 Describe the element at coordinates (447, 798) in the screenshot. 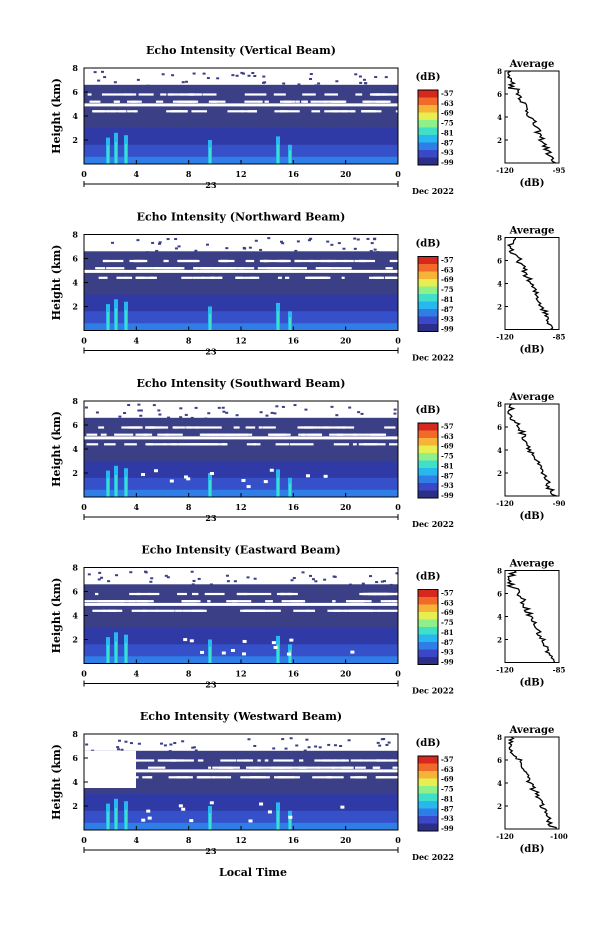

I see `colorbar-tick-label: -81` at that location.